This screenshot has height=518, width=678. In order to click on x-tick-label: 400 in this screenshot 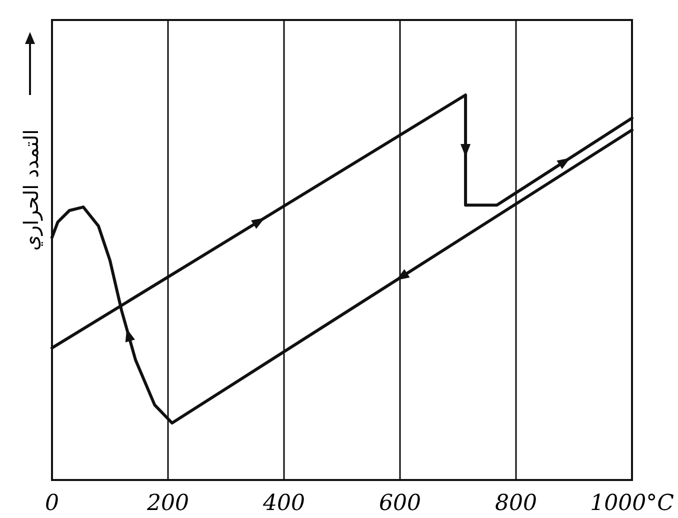, I will do `click(283, 503)`.